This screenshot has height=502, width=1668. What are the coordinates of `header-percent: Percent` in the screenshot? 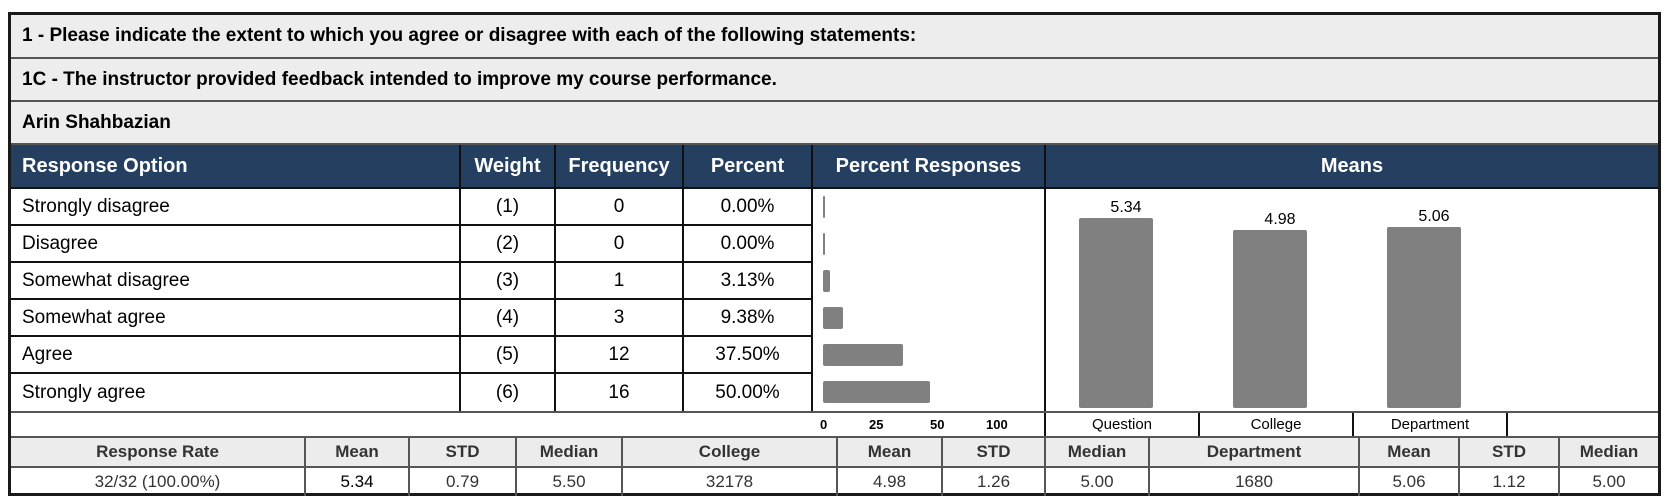 It's located at (748, 167).